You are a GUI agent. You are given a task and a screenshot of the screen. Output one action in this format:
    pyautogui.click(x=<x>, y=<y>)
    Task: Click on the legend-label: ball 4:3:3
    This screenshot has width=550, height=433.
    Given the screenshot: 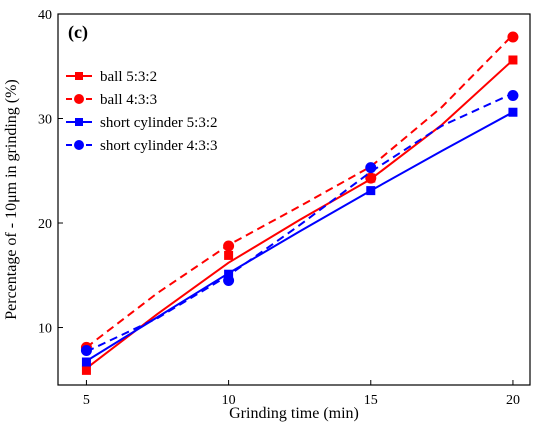 What is the action you would take?
    pyautogui.click(x=128, y=100)
    